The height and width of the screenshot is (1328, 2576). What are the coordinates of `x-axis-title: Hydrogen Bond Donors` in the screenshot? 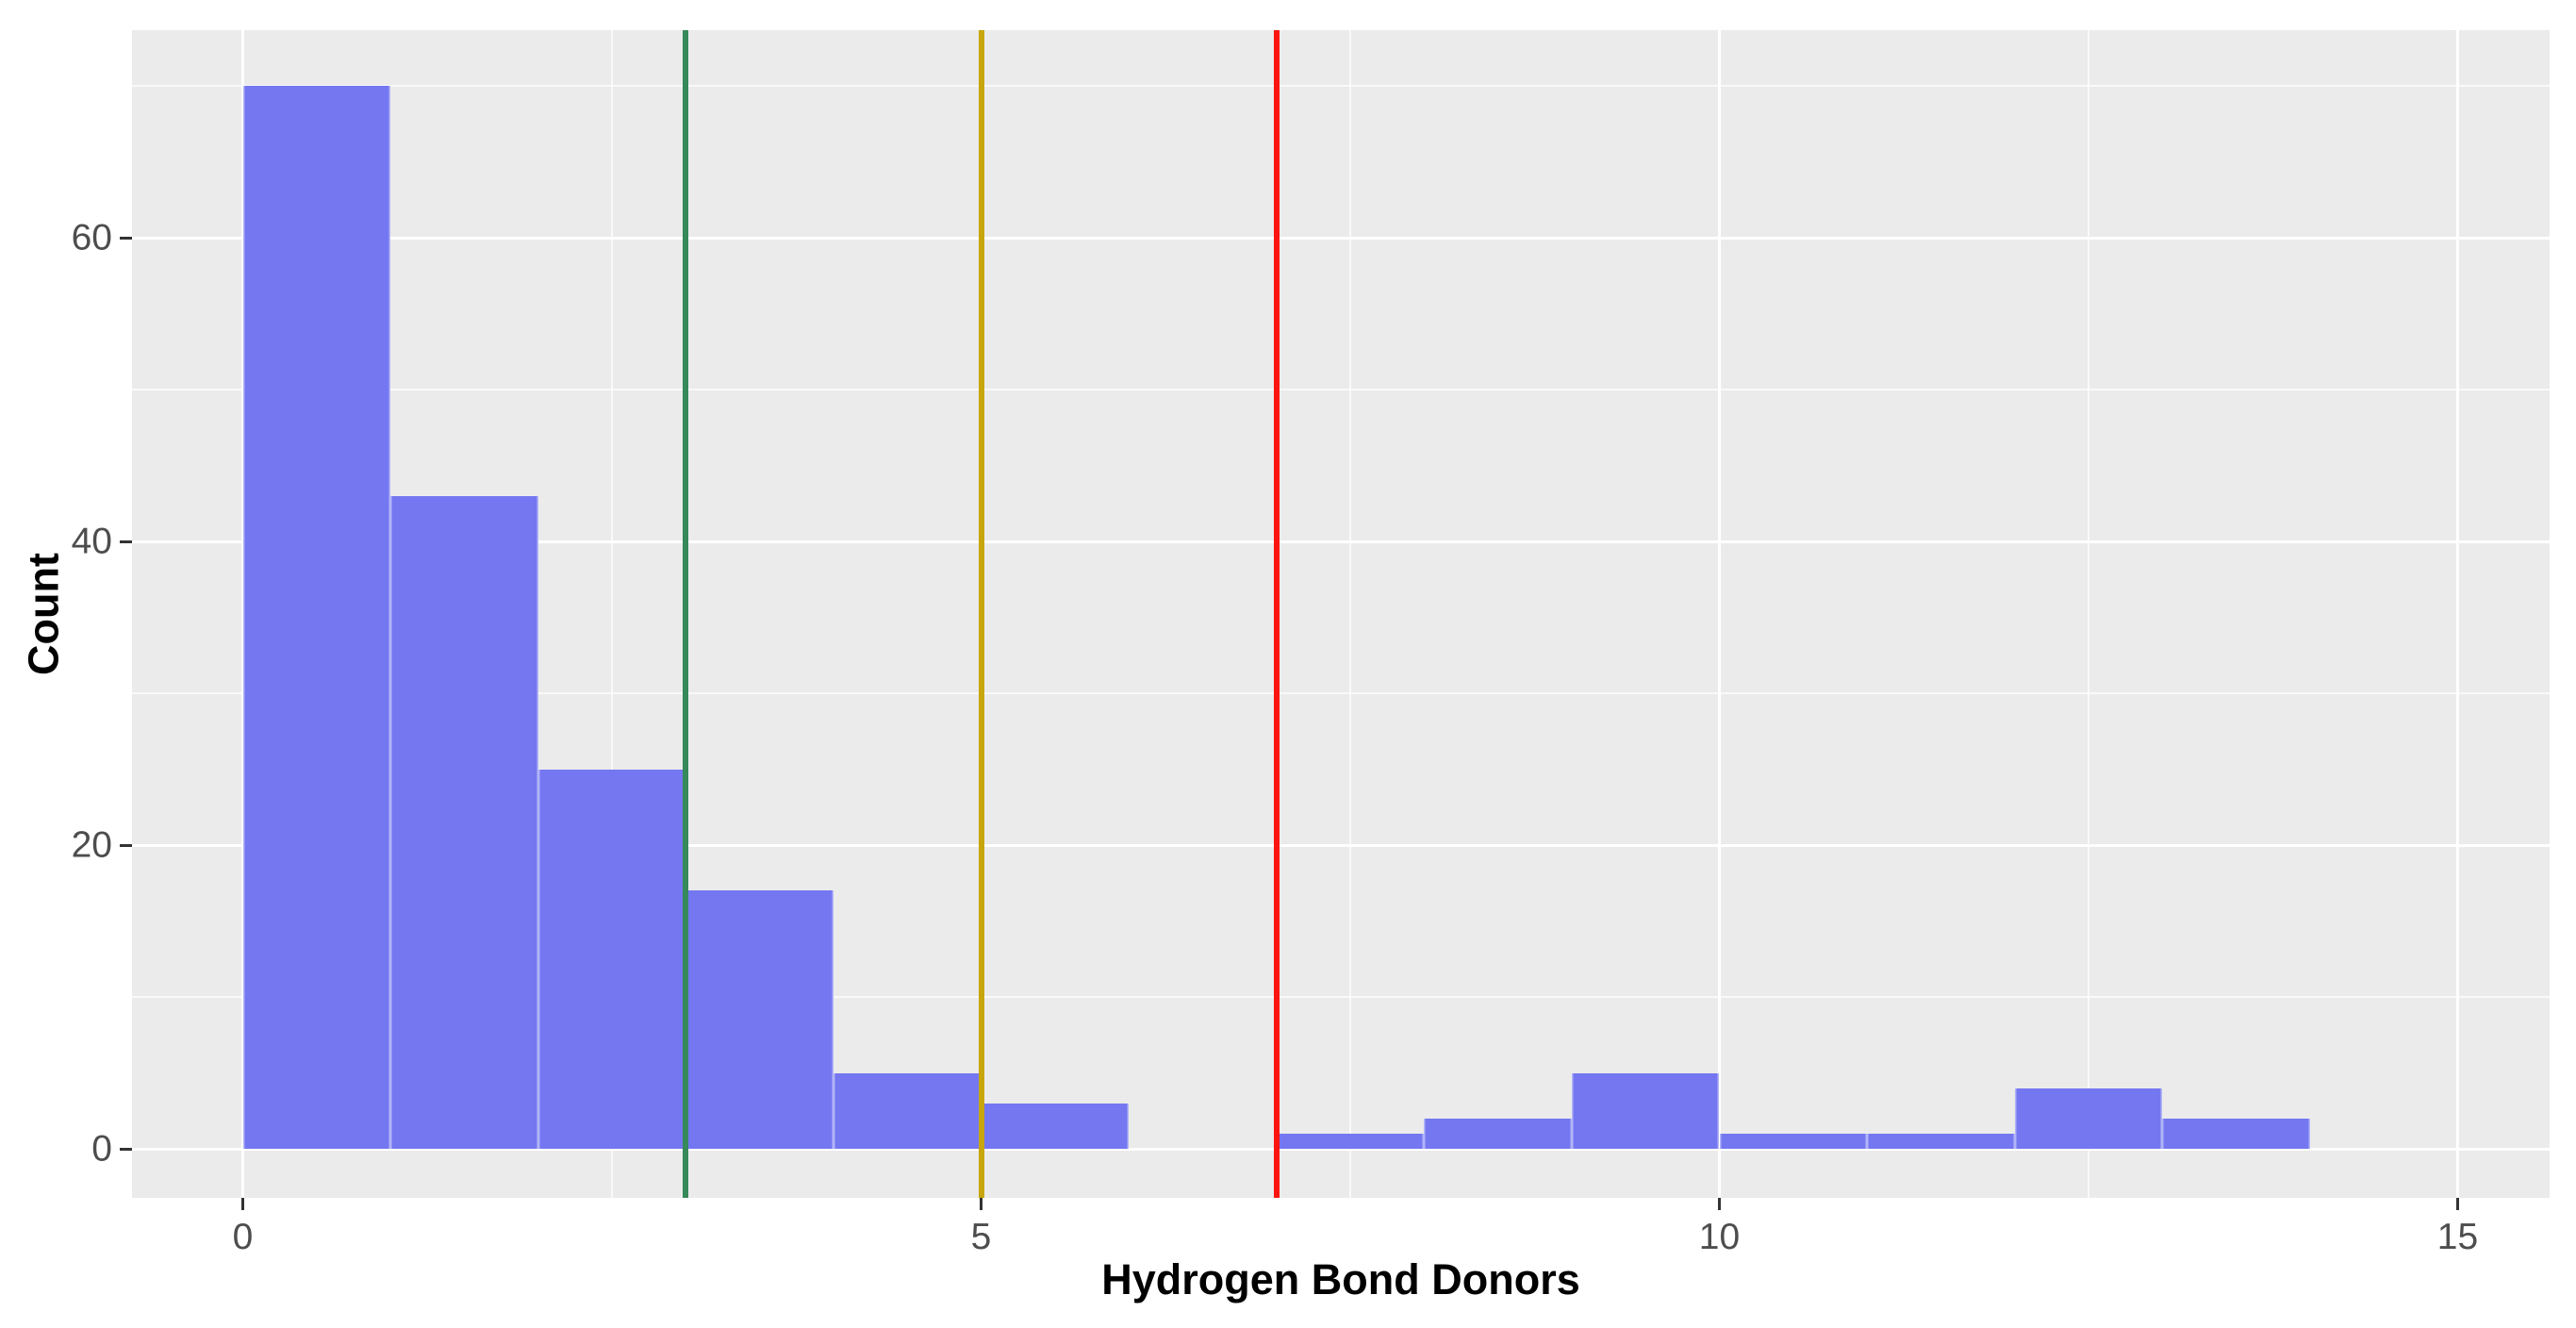 It's located at (1340, 1279).